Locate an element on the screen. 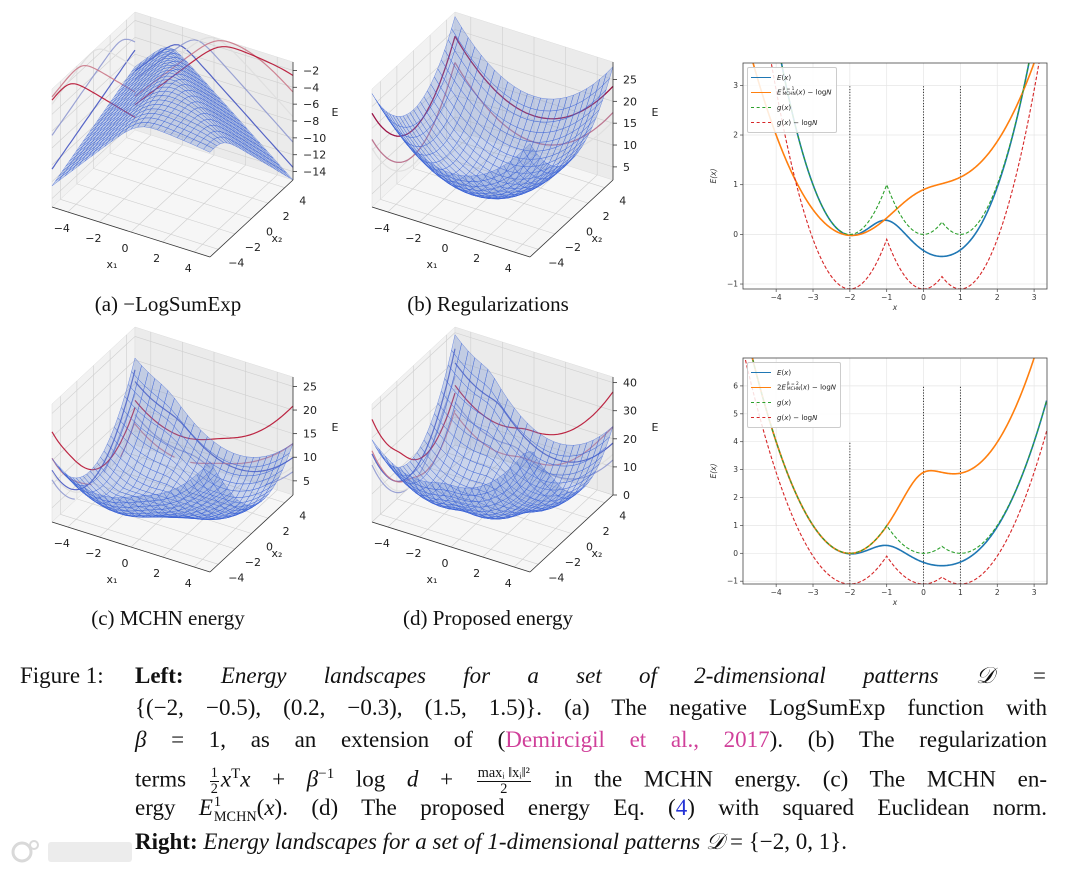 This screenshot has height=876, width=1080. equation-ref-link: 4 is located at coordinates (681, 807).